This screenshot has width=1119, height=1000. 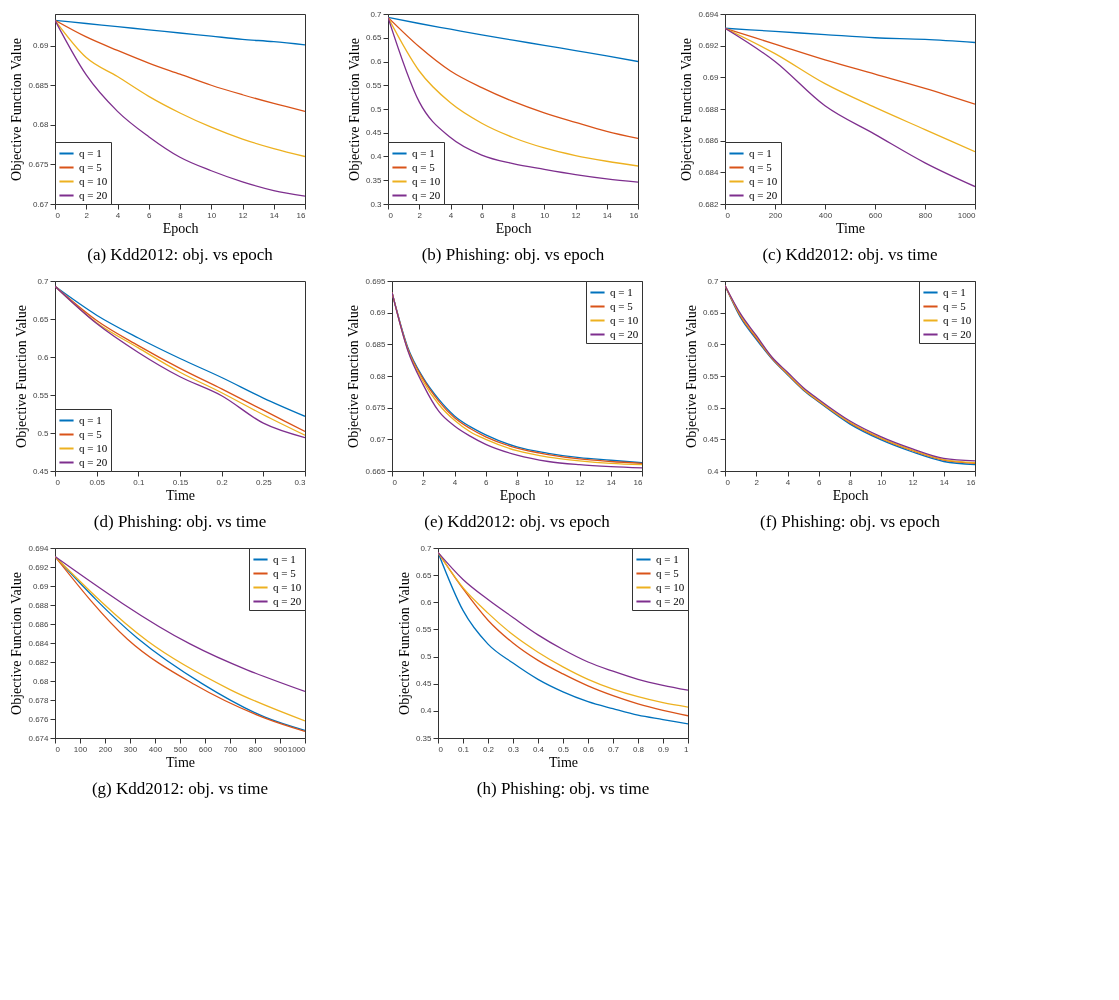 I want to click on y-tick-label: 0.676, so click(x=39, y=719).